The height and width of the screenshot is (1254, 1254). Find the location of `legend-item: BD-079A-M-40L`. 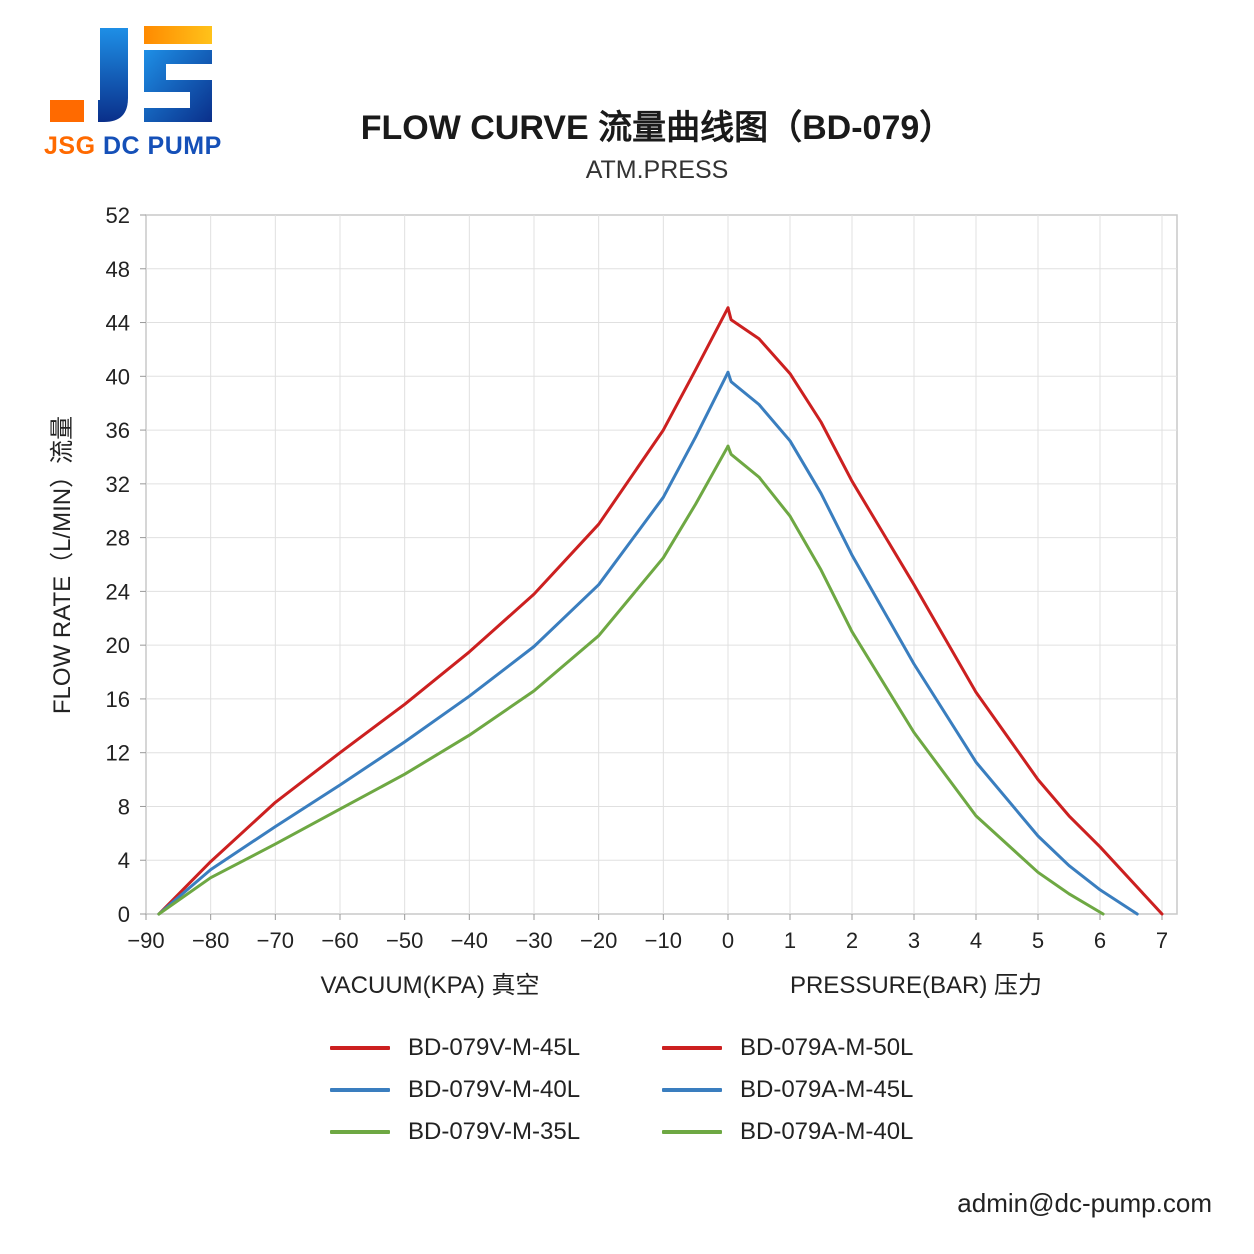

legend-item: BD-079A-M-40L is located at coordinates (787, 1132).